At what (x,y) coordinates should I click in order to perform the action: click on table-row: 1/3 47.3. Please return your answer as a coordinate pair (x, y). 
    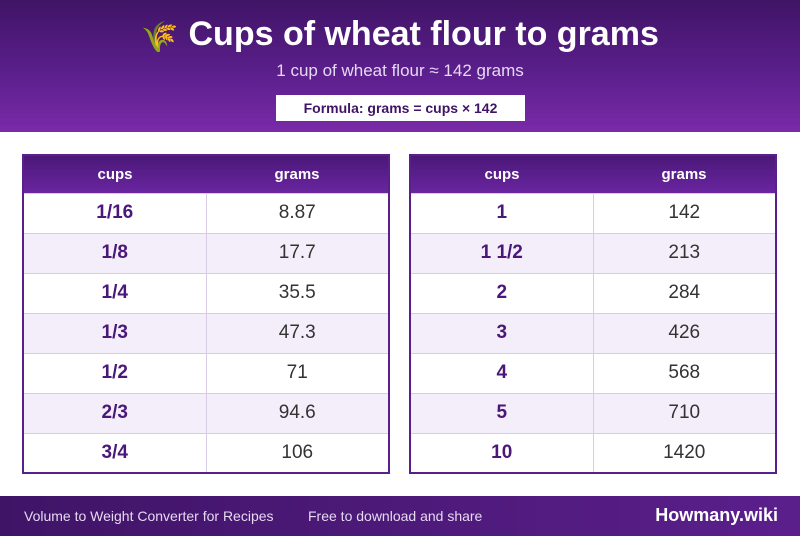
    Looking at the image, I should click on (206, 332).